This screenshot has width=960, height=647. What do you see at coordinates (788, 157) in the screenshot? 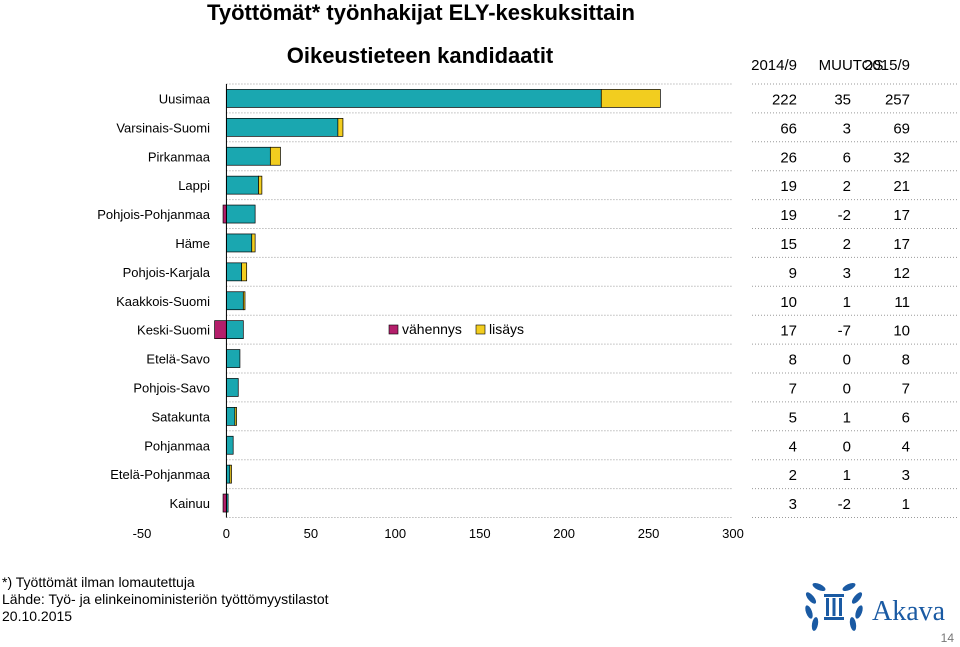
I see `table-cell: 26` at bounding box center [788, 157].